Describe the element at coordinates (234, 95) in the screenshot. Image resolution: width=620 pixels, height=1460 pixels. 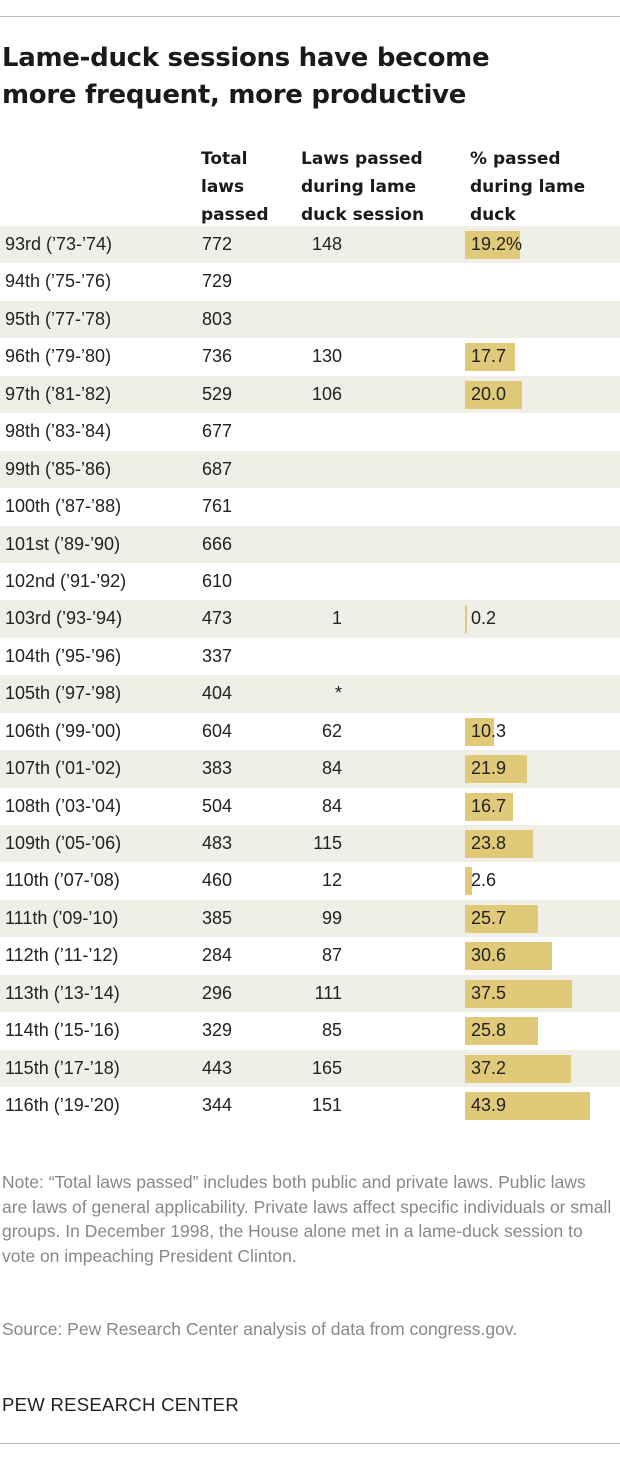
I see `title-line-2: more frequent, more productive` at that location.